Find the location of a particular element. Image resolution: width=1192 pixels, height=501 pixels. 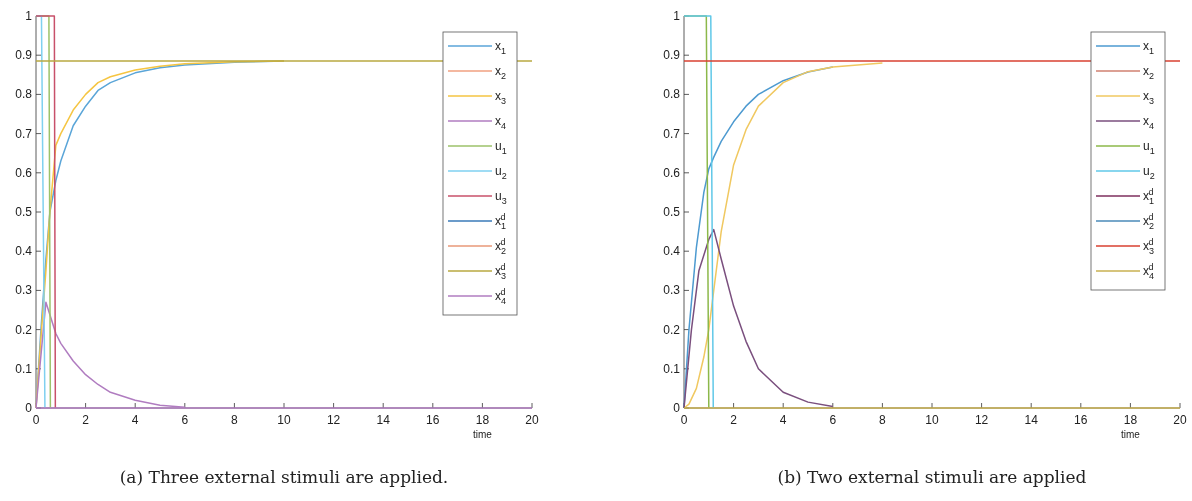

legend-label: u$_{3}$ is located at coordinates (501, 198).